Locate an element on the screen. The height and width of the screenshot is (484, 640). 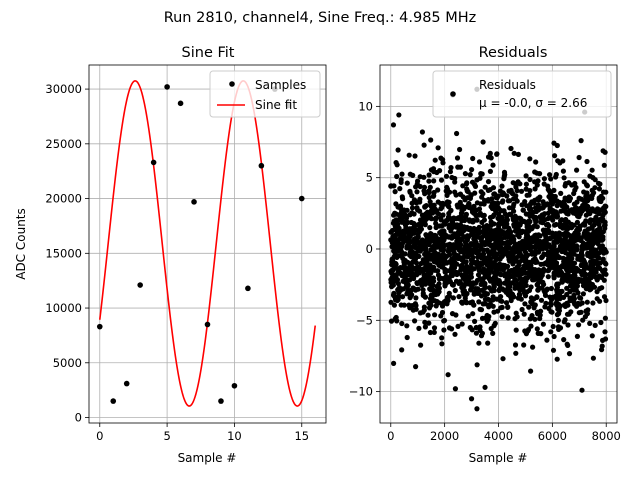
residuals-y-tick-label: 0 is located at coordinates (369, 249).